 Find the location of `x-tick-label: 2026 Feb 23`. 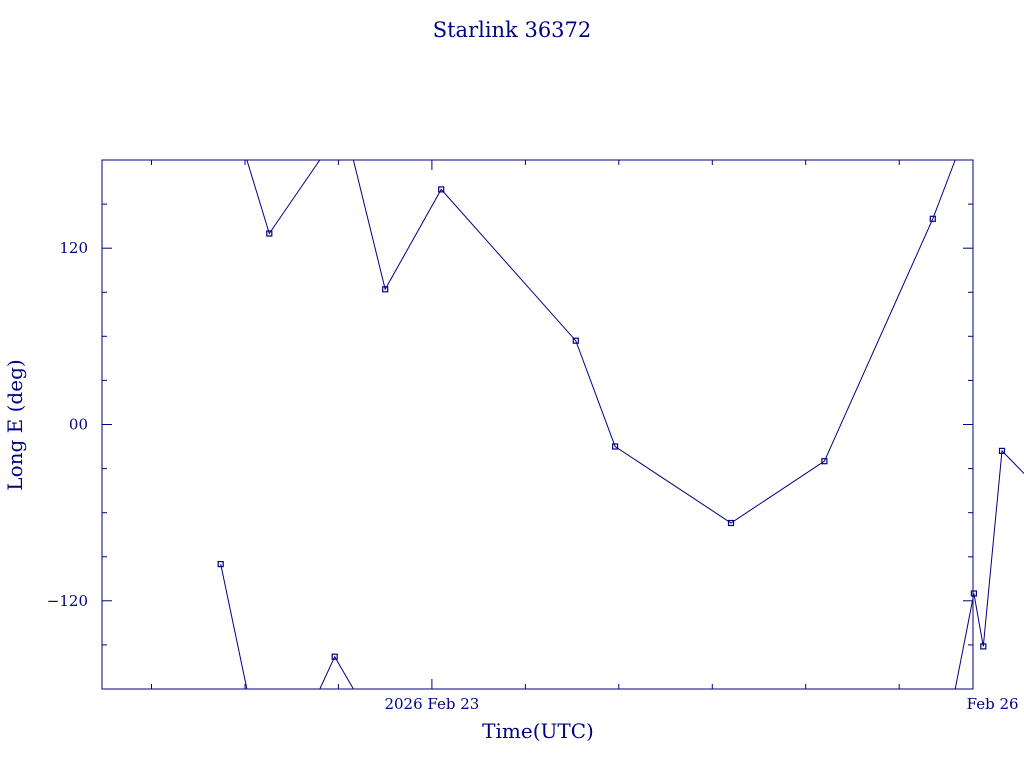

x-tick-label: 2026 Feb 23 is located at coordinates (431, 704).